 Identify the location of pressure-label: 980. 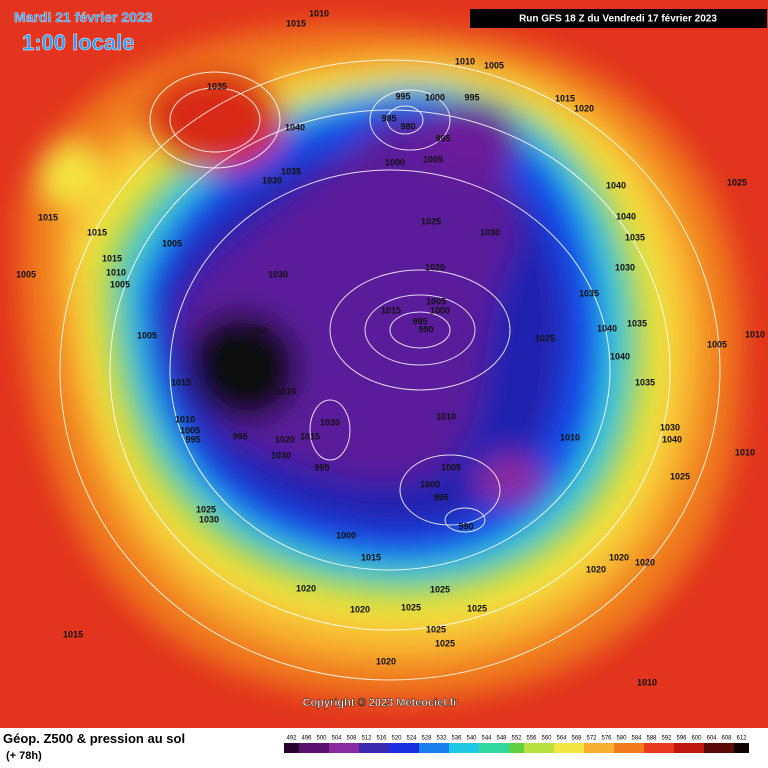
(407, 126).